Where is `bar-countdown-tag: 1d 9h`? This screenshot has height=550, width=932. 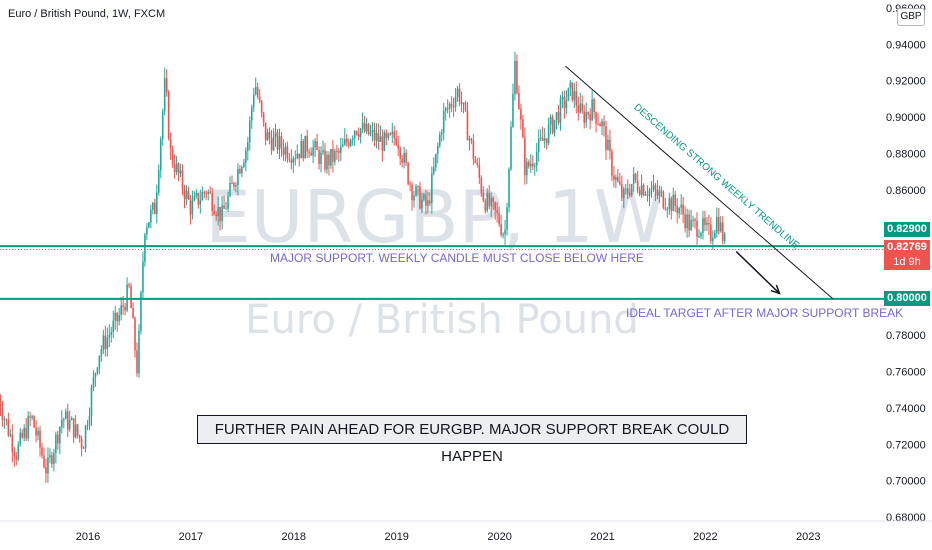
bar-countdown-tag: 1d 9h is located at coordinates (907, 262).